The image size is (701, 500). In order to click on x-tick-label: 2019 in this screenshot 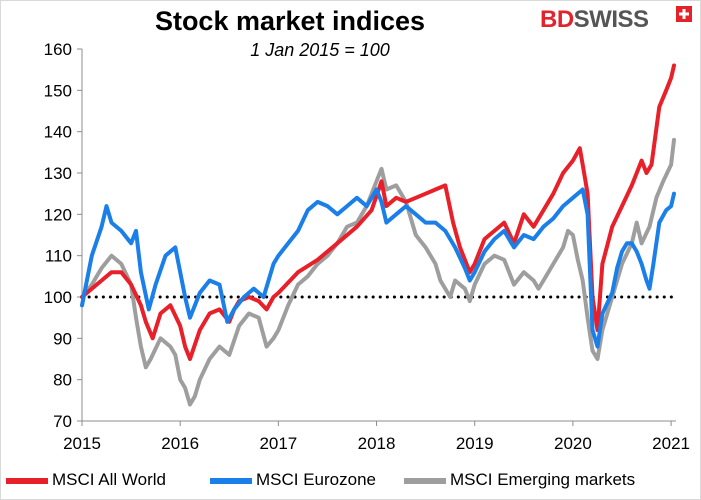, I will do `click(475, 443)`.